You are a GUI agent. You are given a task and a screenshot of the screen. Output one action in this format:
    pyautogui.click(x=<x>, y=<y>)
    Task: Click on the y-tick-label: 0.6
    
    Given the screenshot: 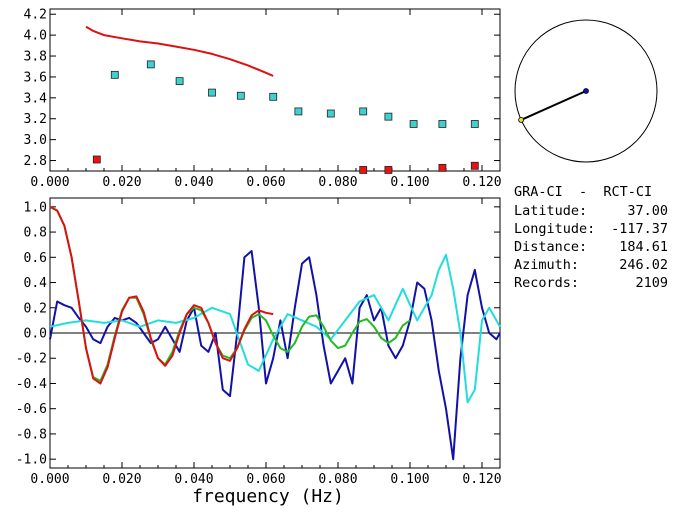 What is the action you would take?
    pyautogui.click(x=35, y=258)
    